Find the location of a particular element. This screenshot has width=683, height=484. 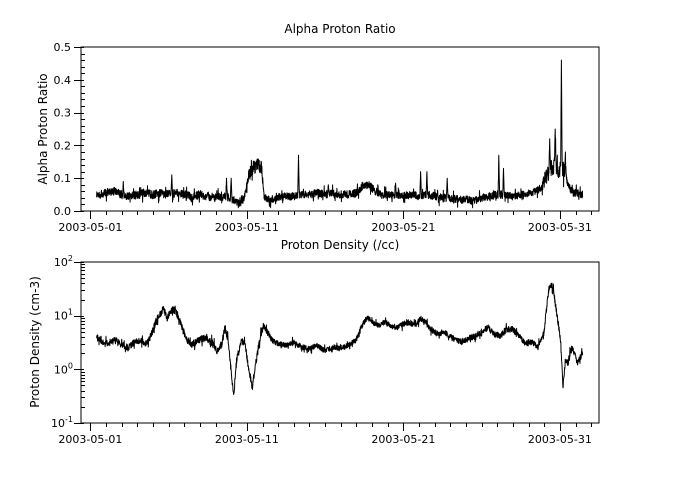

y-tick-label: 0.0 is located at coordinates (63, 211).